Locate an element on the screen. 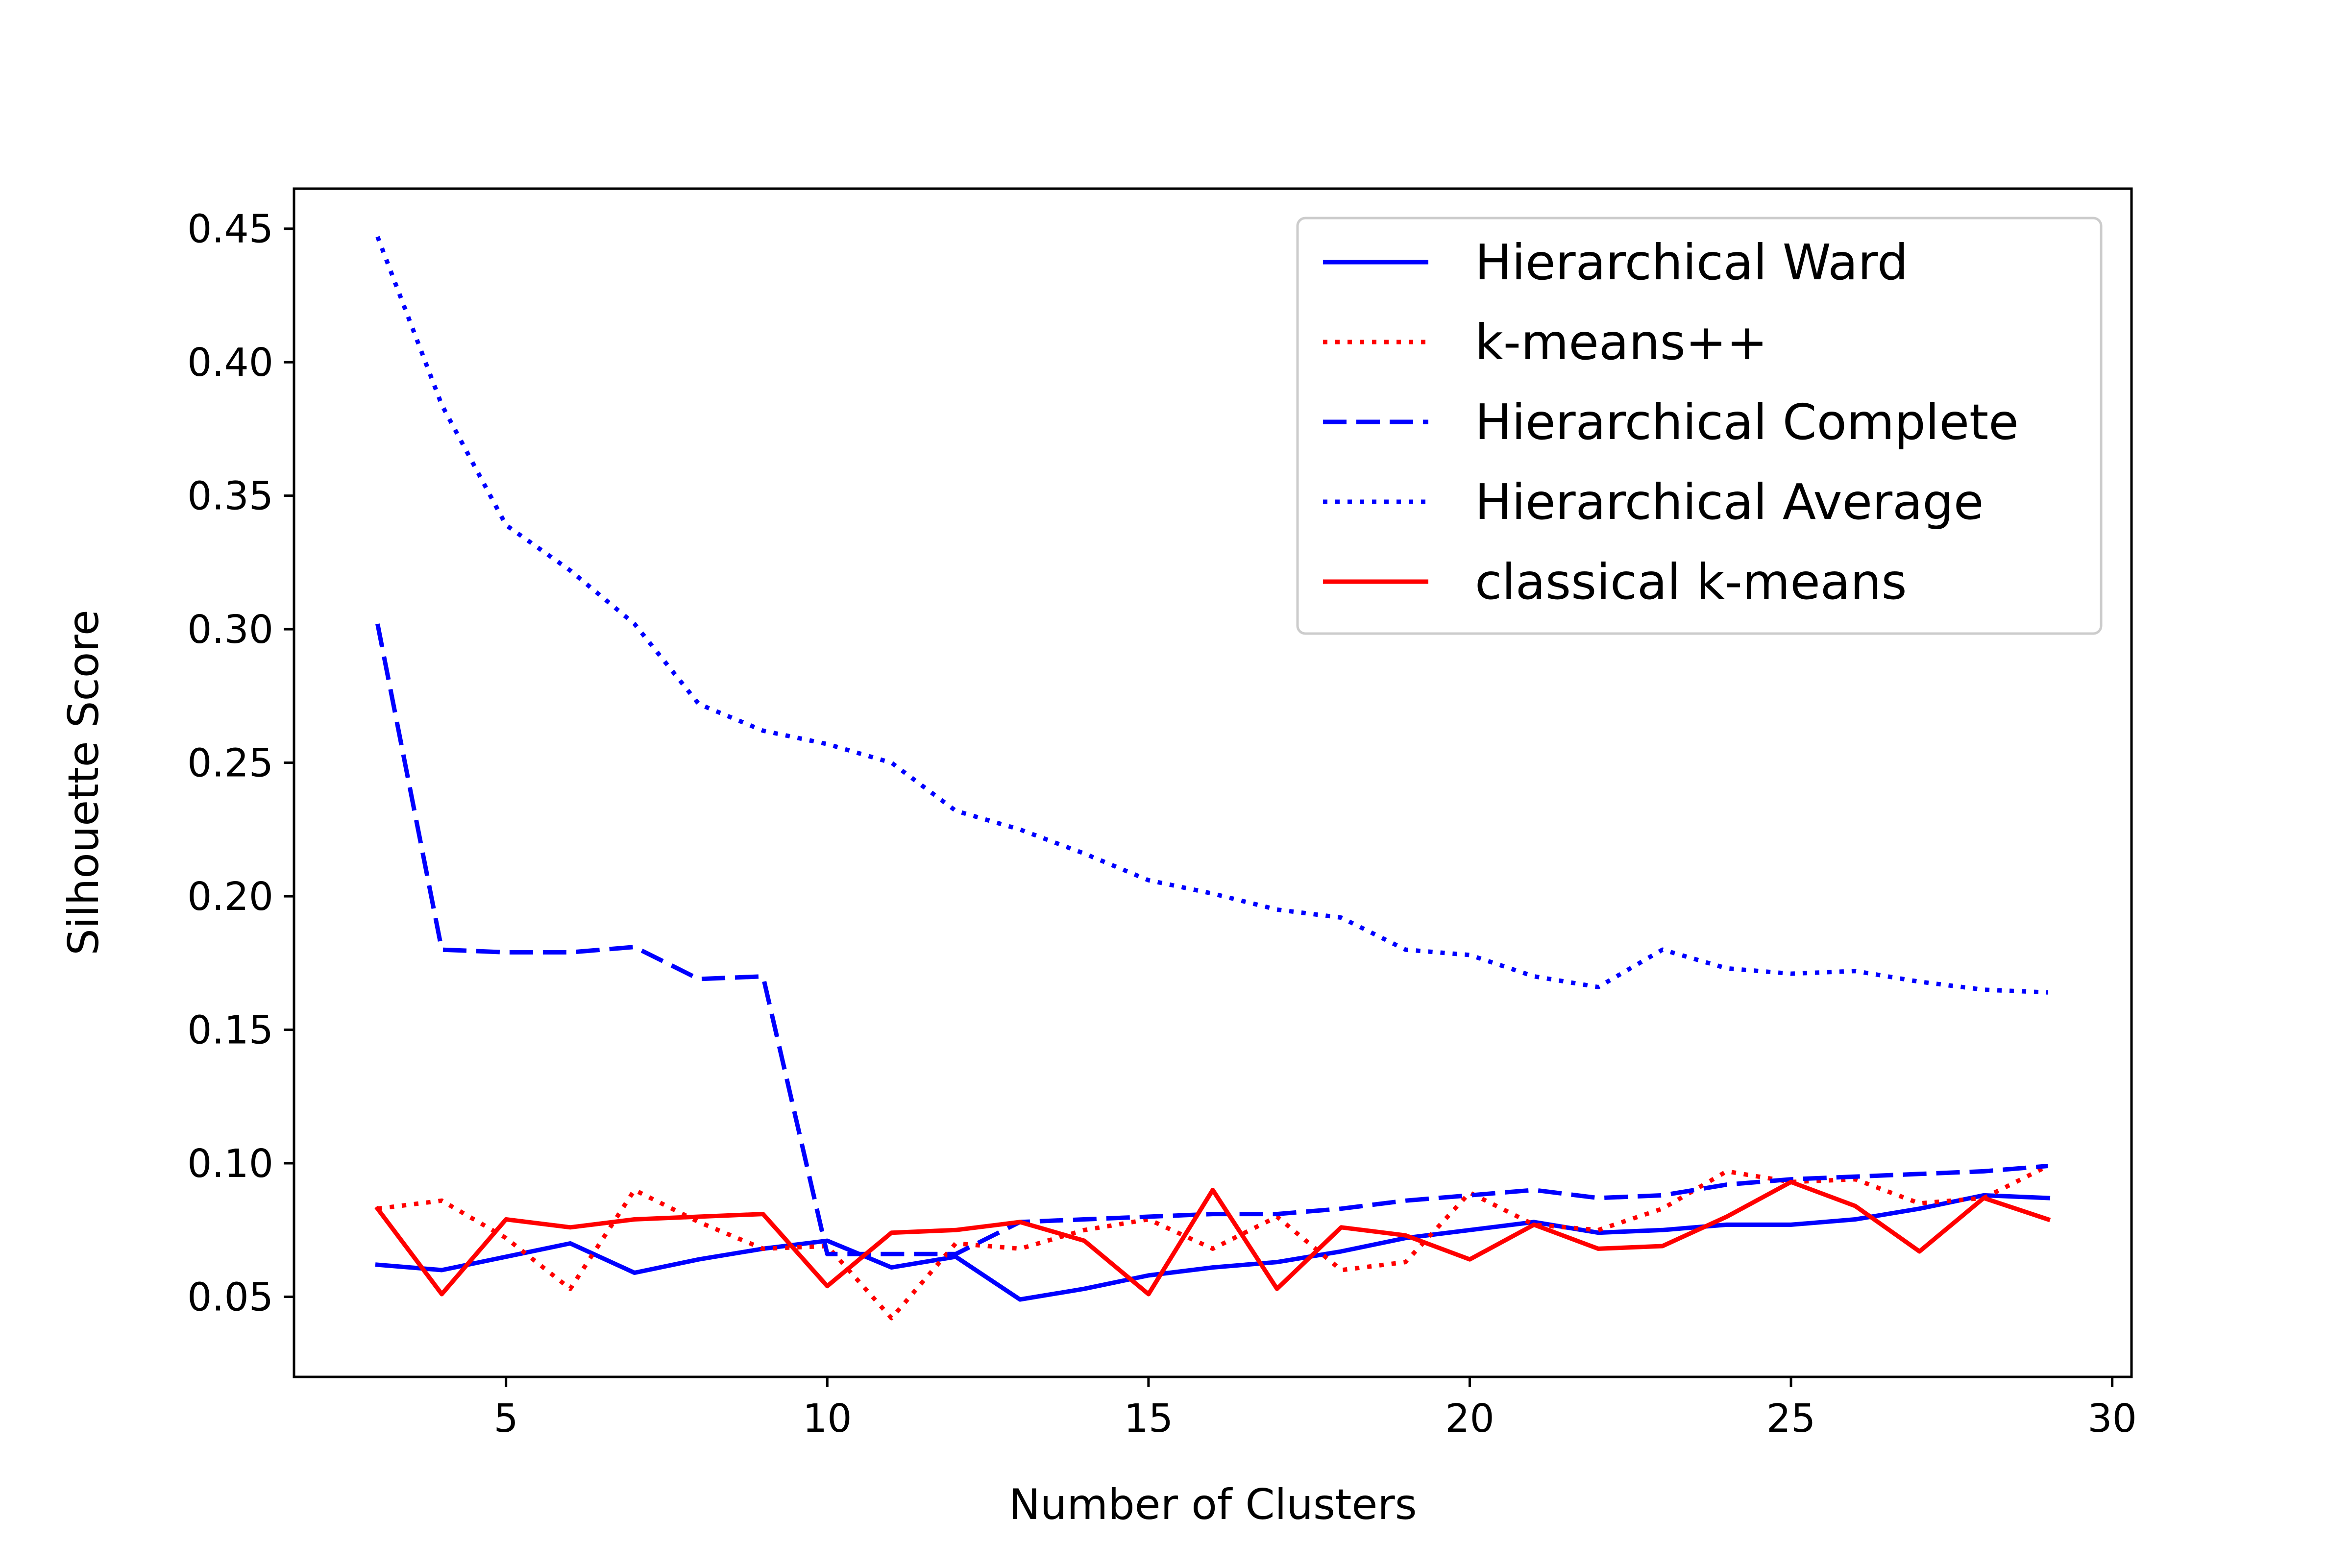 The width and height of the screenshot is (2352, 1568). y-tick-label: 0.40 is located at coordinates (230, 362).